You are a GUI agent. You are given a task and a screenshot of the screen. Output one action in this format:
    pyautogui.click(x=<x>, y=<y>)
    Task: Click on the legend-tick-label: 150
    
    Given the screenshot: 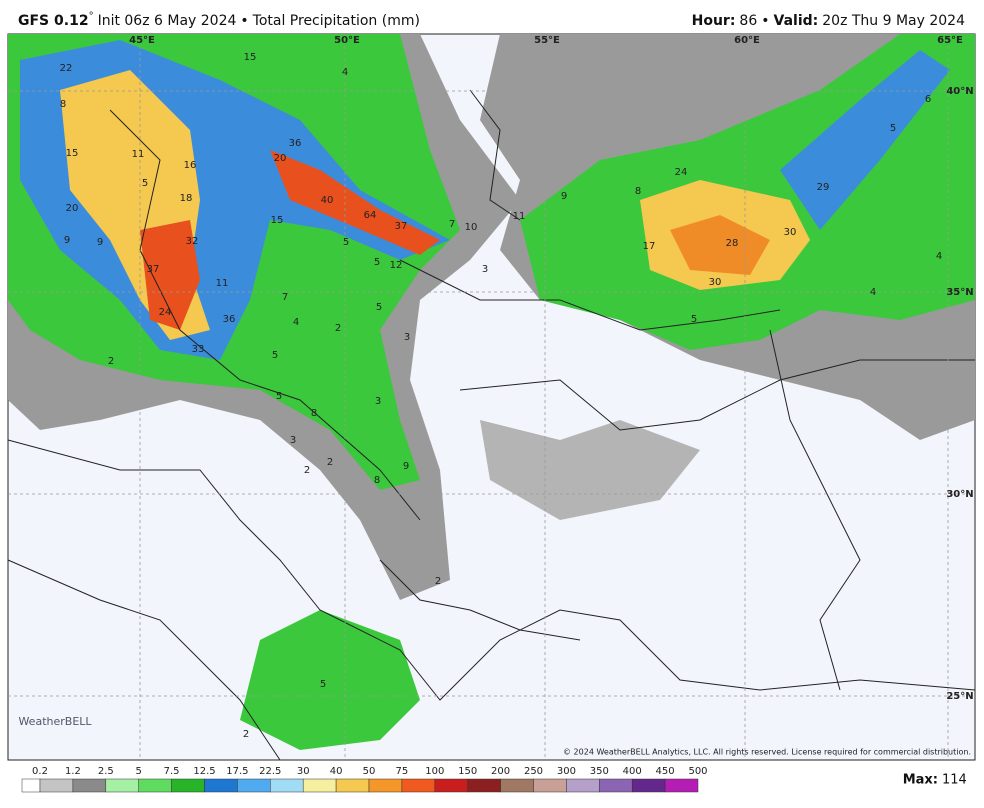 What is the action you would take?
    pyautogui.click(x=467, y=771)
    